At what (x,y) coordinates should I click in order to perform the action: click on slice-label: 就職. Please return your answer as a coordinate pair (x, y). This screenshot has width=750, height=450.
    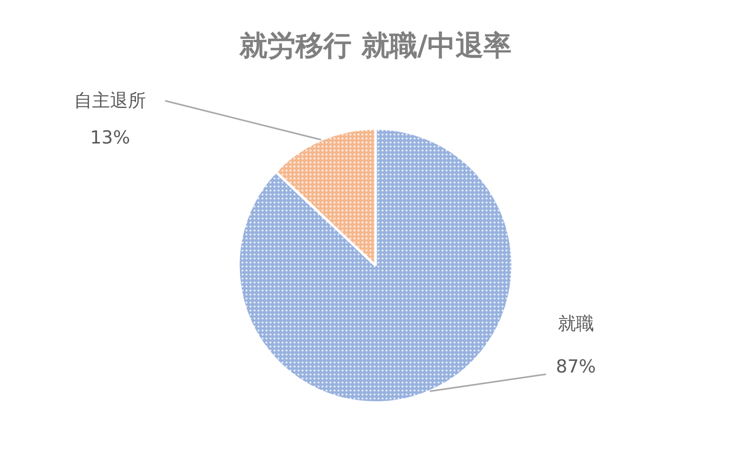
    Looking at the image, I should click on (576, 324).